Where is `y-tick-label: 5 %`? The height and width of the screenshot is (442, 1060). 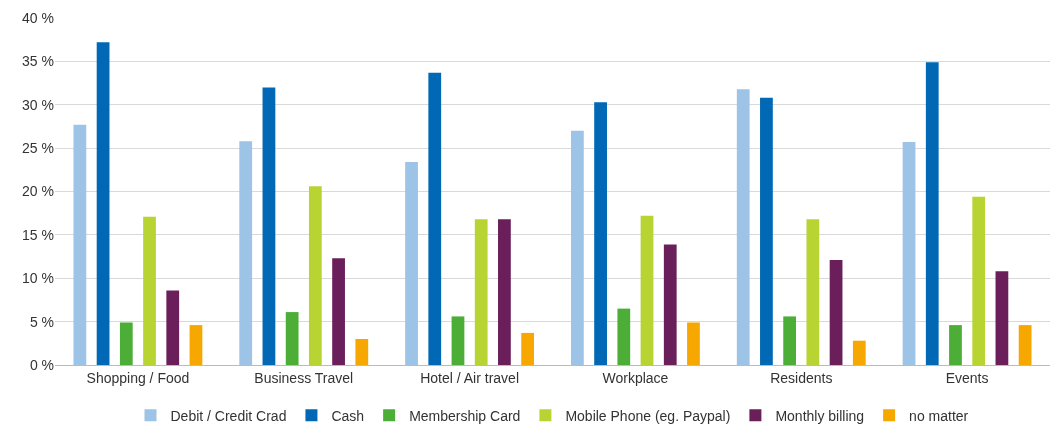
y-tick-label: 5 % is located at coordinates (41, 321).